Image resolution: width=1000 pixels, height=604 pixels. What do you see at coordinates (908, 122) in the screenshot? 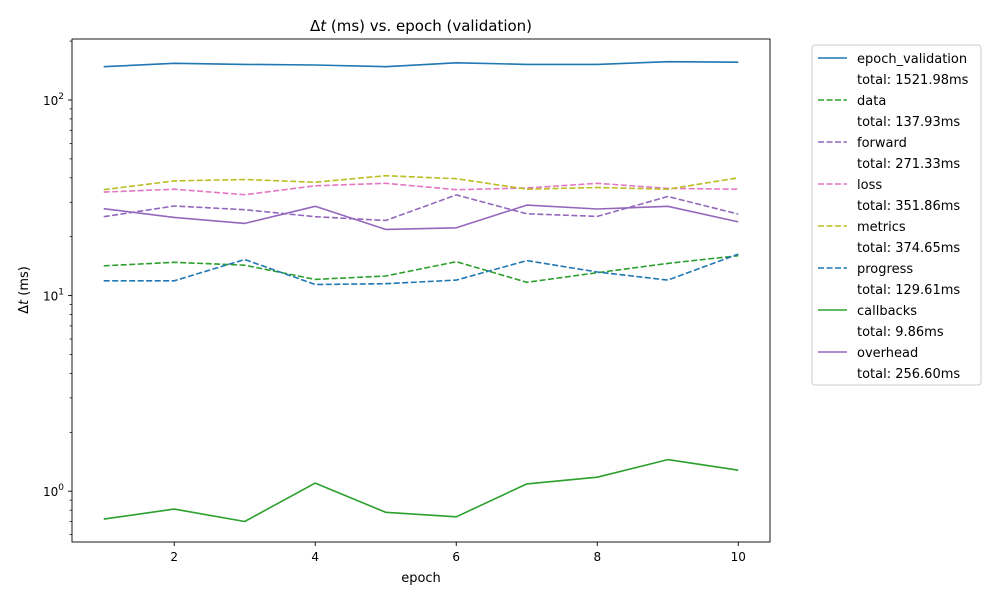
I see `legend-total-data: total: 137.93ms` at bounding box center [908, 122].